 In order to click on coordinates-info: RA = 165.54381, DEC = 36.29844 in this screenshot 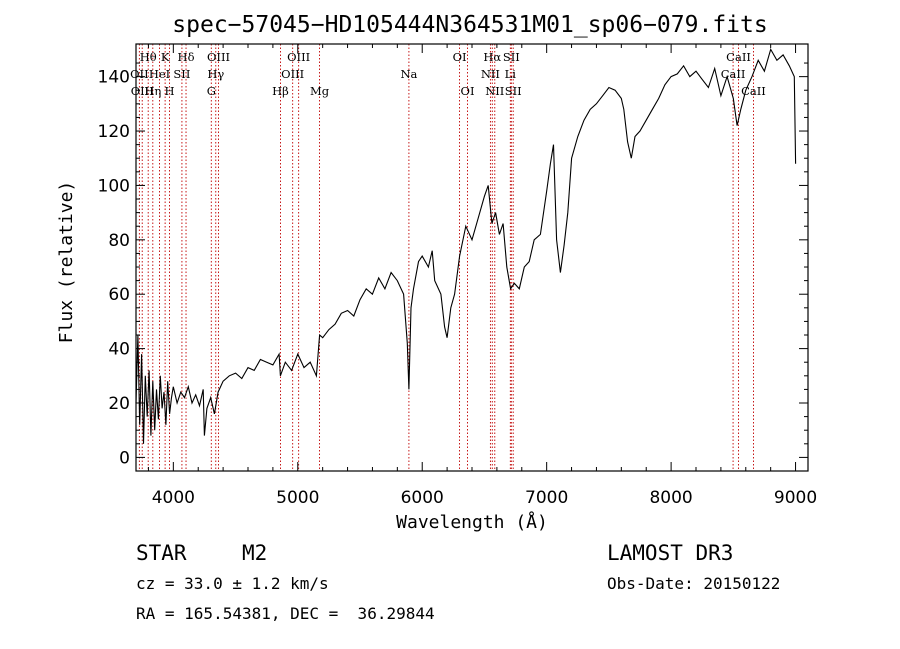, I will do `click(285, 613)`.